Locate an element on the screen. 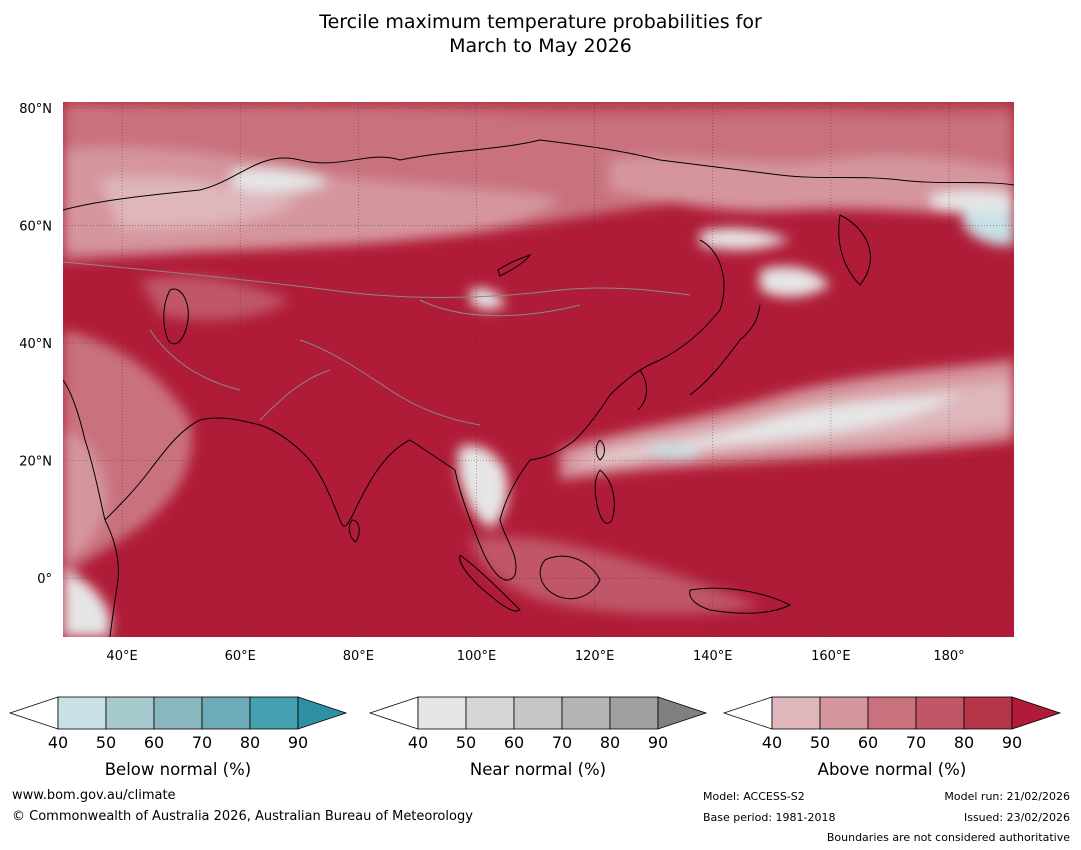 The height and width of the screenshot is (850, 1081). coastline-sumatra is located at coordinates (490, 583).